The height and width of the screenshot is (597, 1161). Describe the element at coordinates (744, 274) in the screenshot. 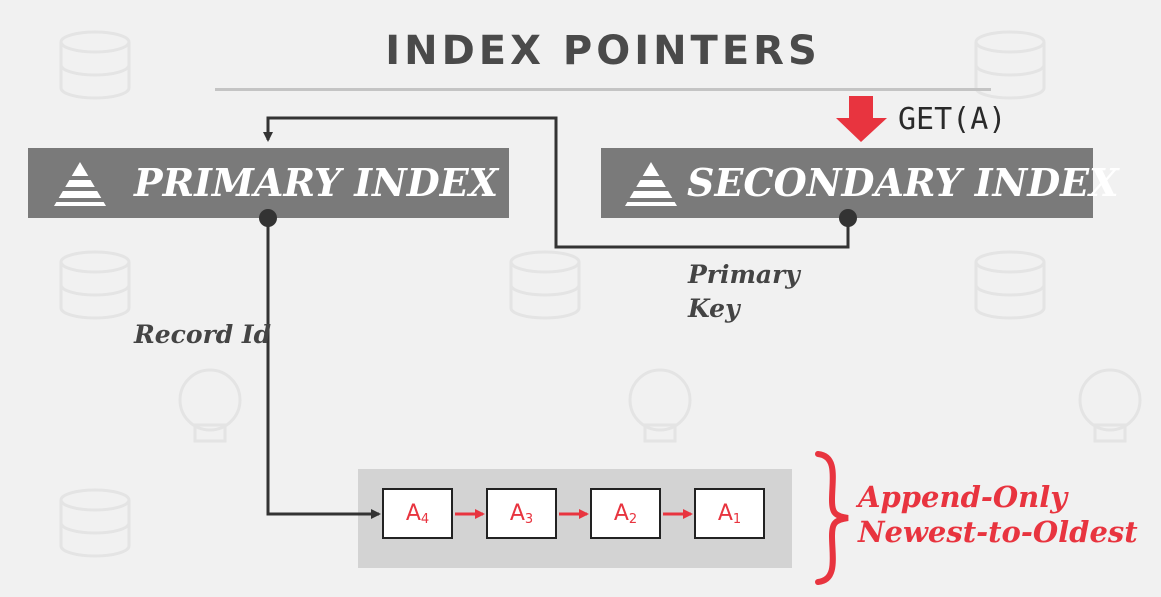

I see `primary-key-label-line: Primary` at that location.